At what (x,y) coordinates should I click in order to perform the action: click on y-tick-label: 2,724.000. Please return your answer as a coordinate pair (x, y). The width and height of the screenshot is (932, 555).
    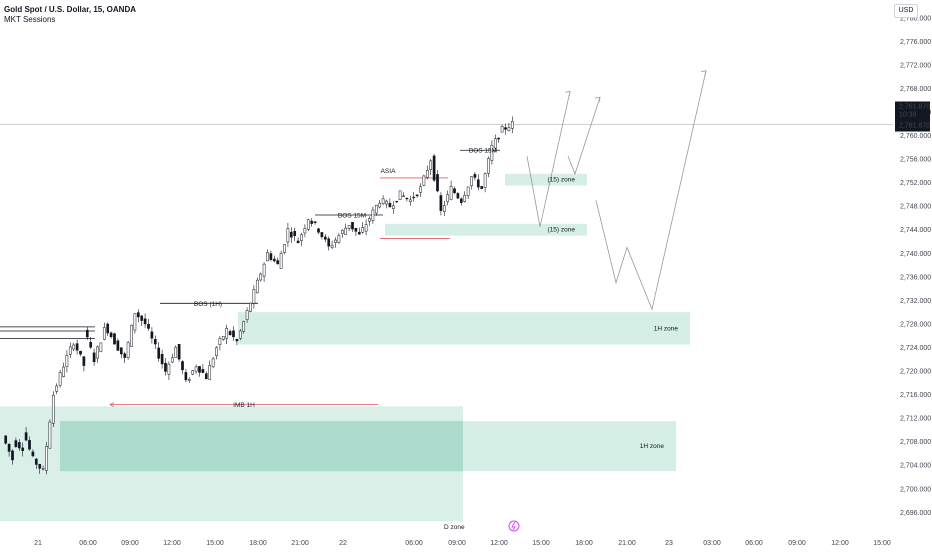
    Looking at the image, I should click on (915, 348).